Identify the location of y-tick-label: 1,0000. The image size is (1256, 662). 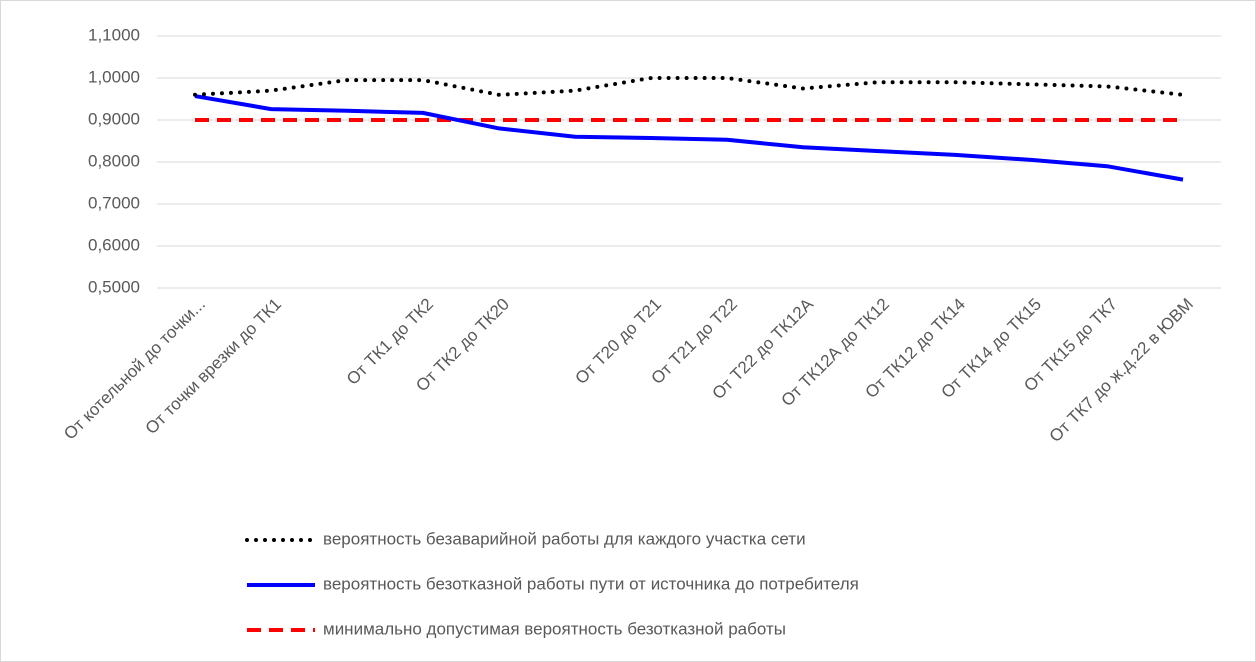
(114, 76).